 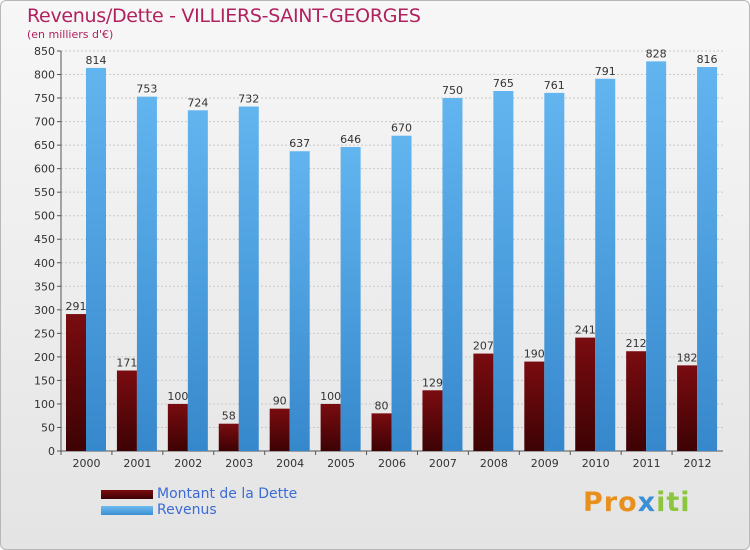 I want to click on legend-item-revenue: Revenus, so click(x=211, y=510).